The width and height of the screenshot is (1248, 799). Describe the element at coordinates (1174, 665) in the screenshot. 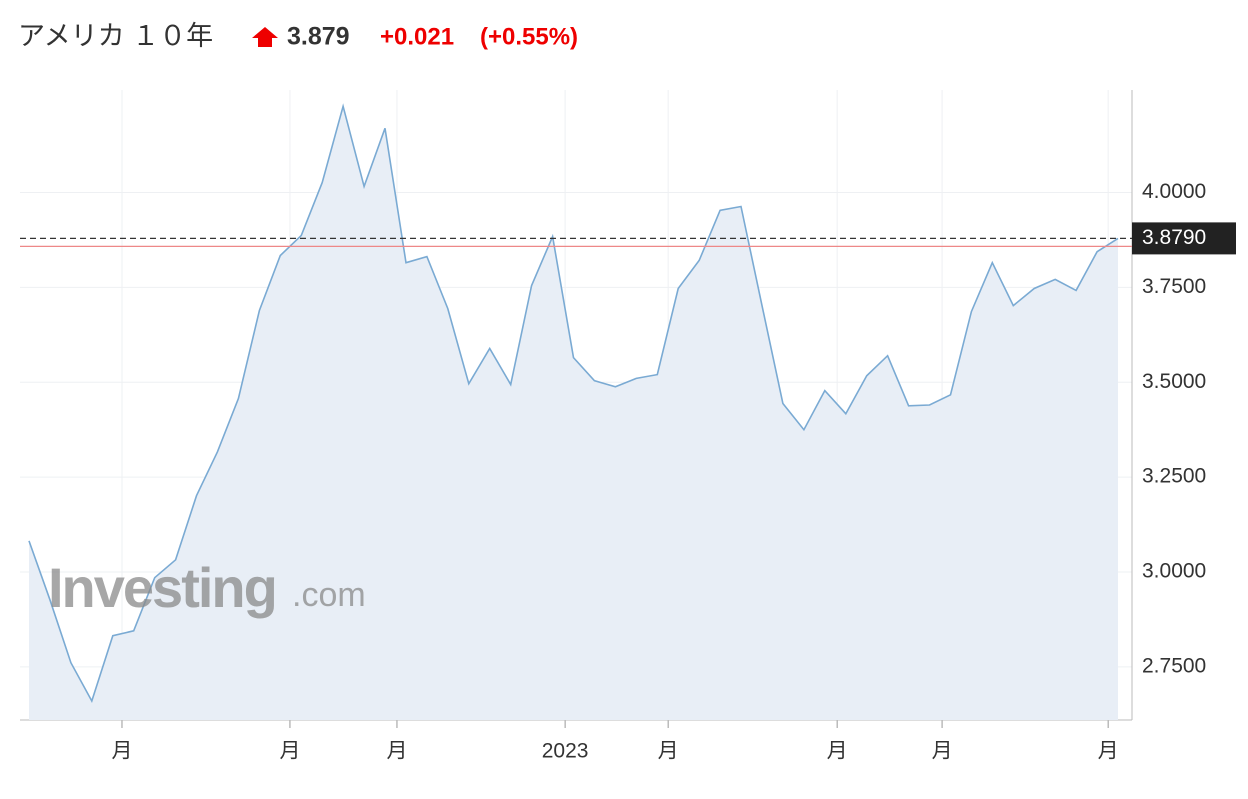

I see `y-tick-label: 2.7500` at that location.